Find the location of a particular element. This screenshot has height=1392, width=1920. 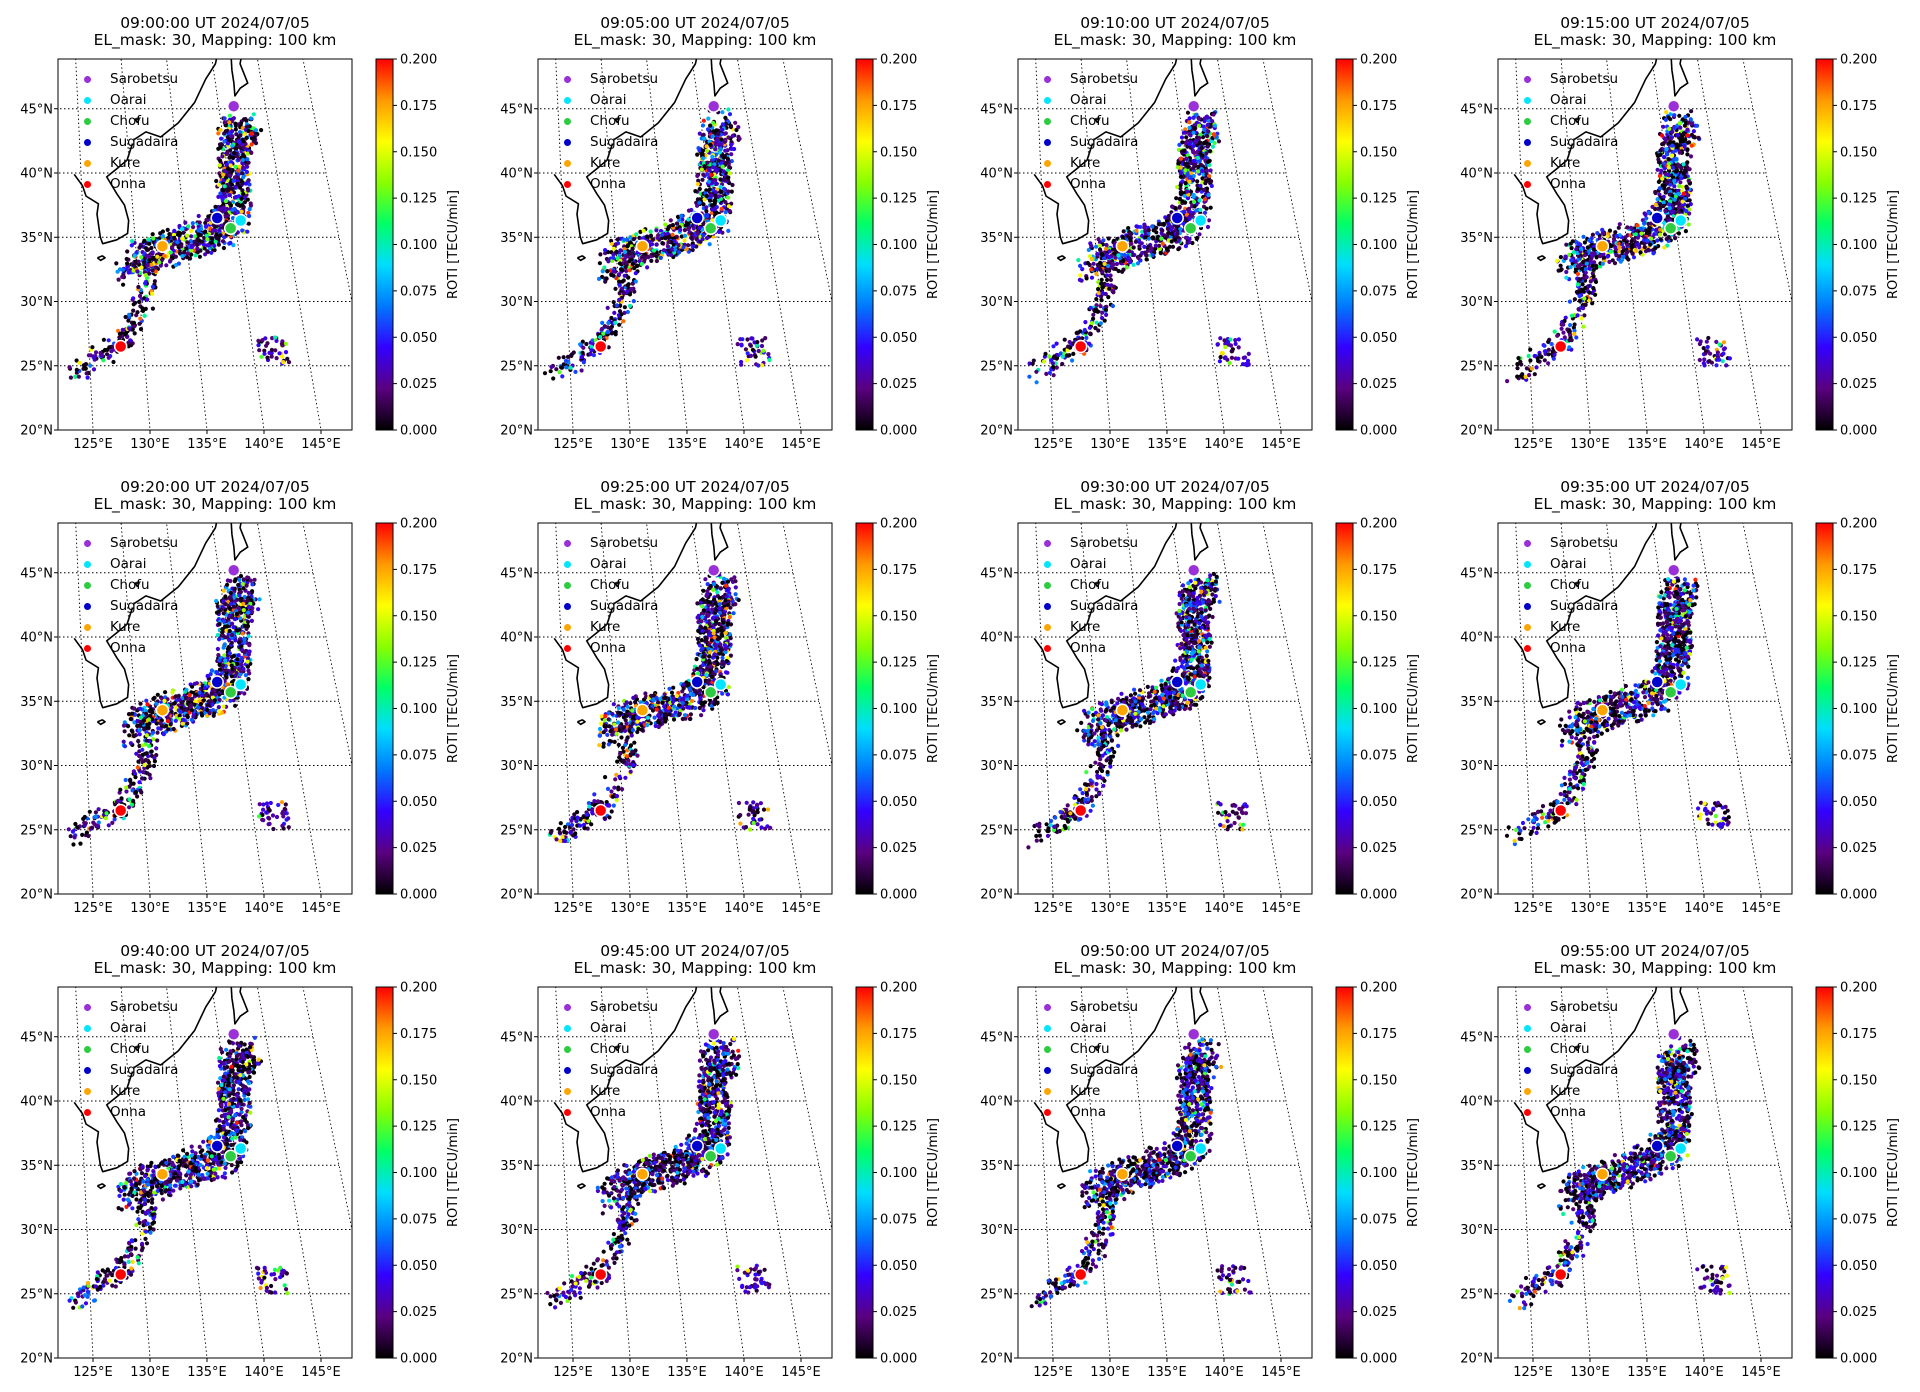

legend-item: Sarobetsu is located at coordinates (1091, 79).